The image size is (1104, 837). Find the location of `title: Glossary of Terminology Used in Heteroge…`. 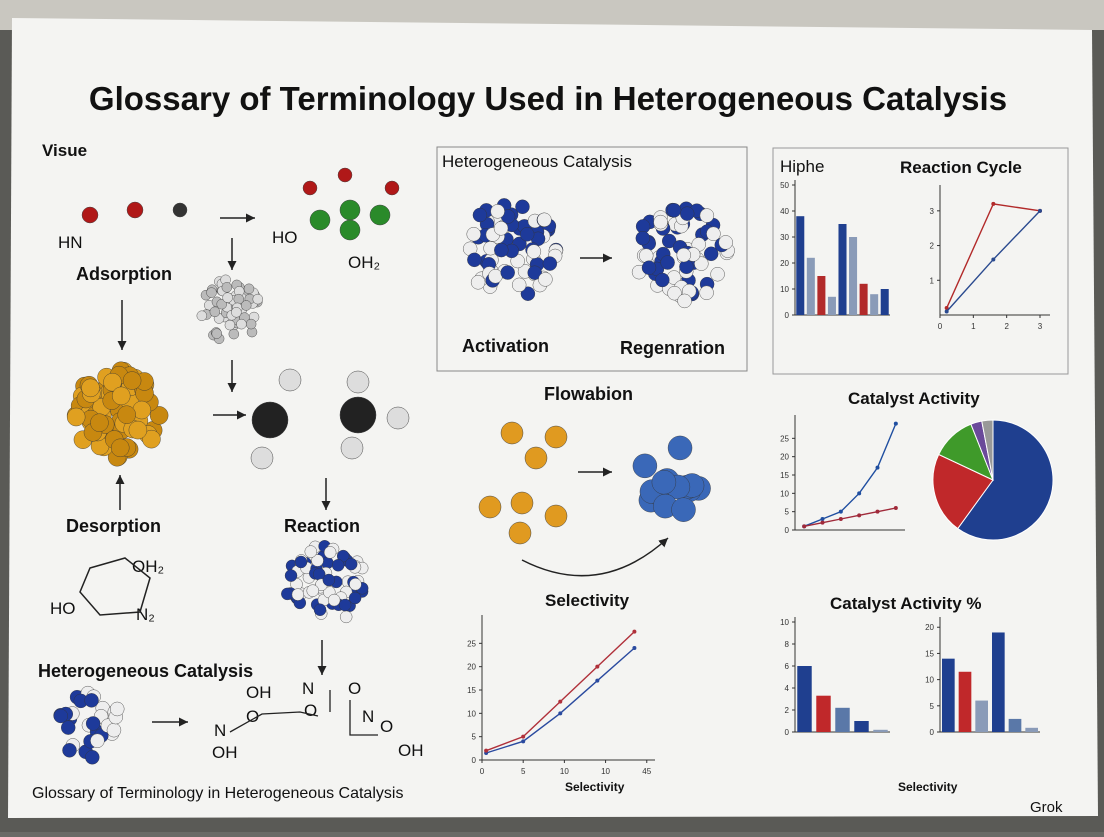

title: Glossary of Terminology Used in Heteroge… is located at coordinates (548, 98).